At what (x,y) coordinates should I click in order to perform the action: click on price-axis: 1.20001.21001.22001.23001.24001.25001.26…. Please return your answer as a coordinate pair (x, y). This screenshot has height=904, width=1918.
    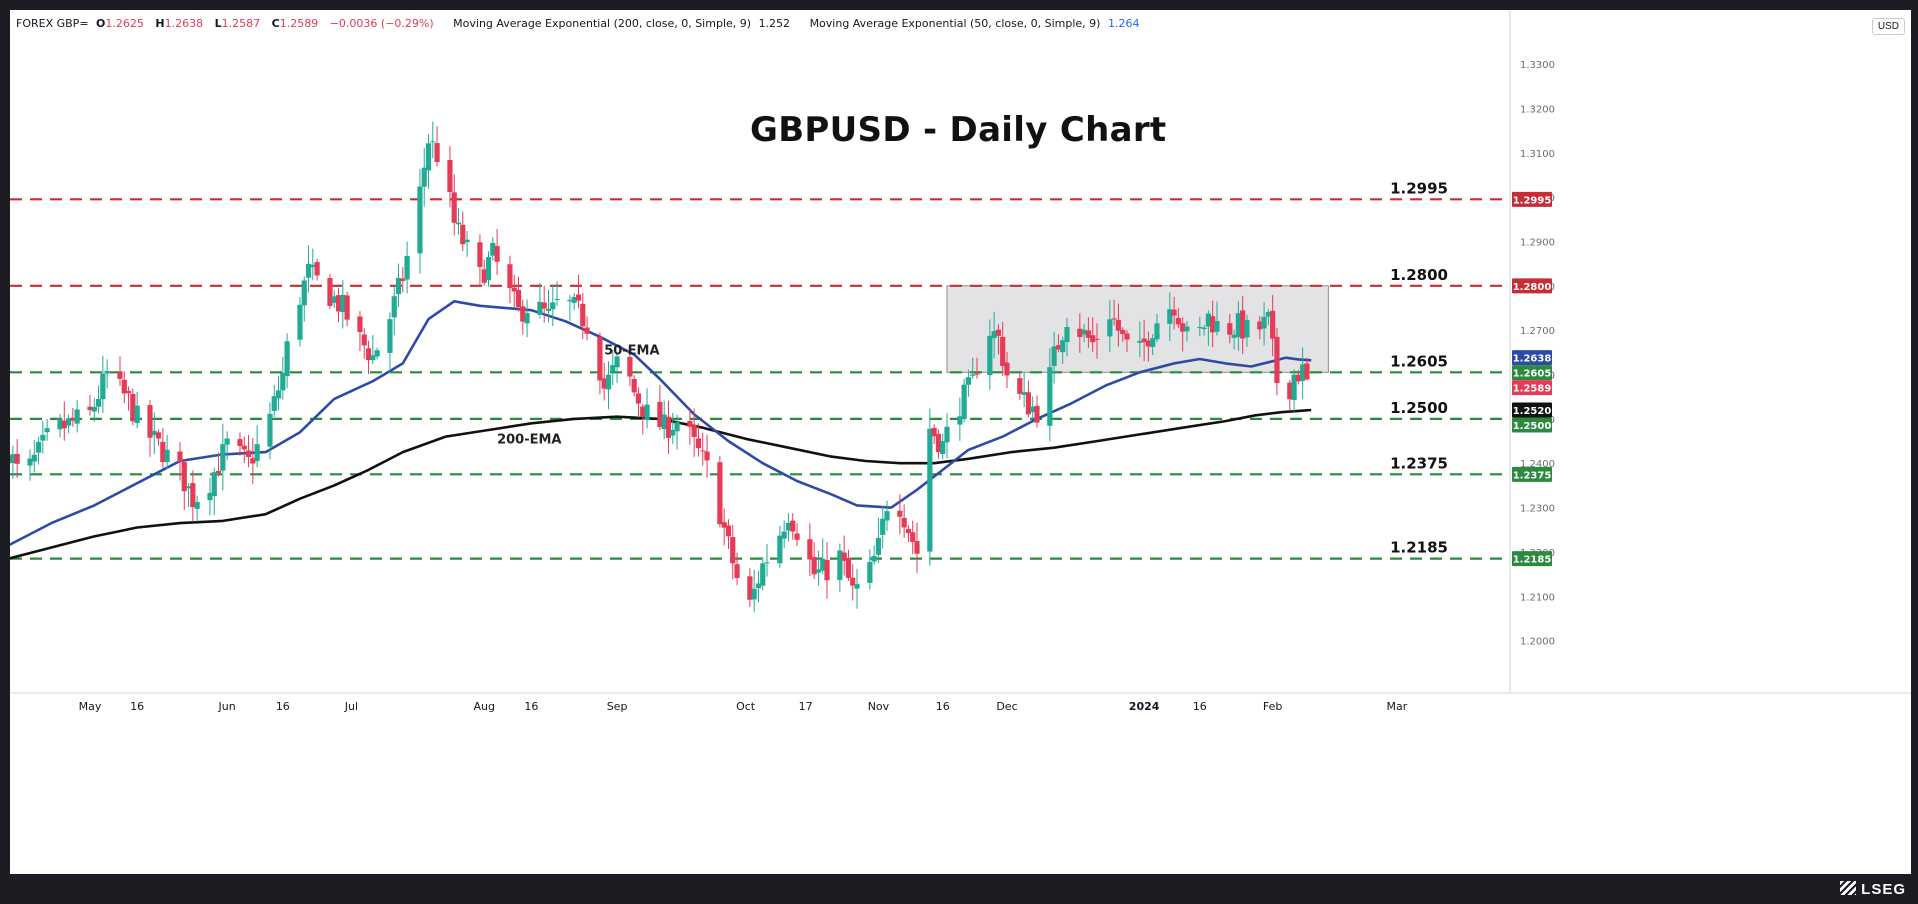
    Looking at the image, I should click on (1533, 354).